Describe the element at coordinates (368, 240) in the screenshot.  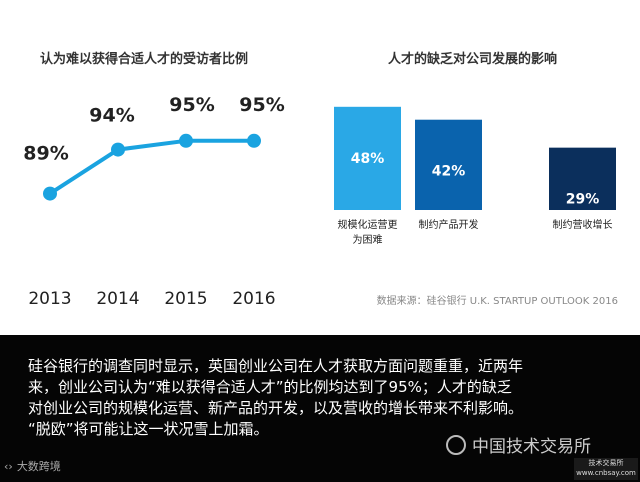
I see `bar-category-label: 为困难` at that location.